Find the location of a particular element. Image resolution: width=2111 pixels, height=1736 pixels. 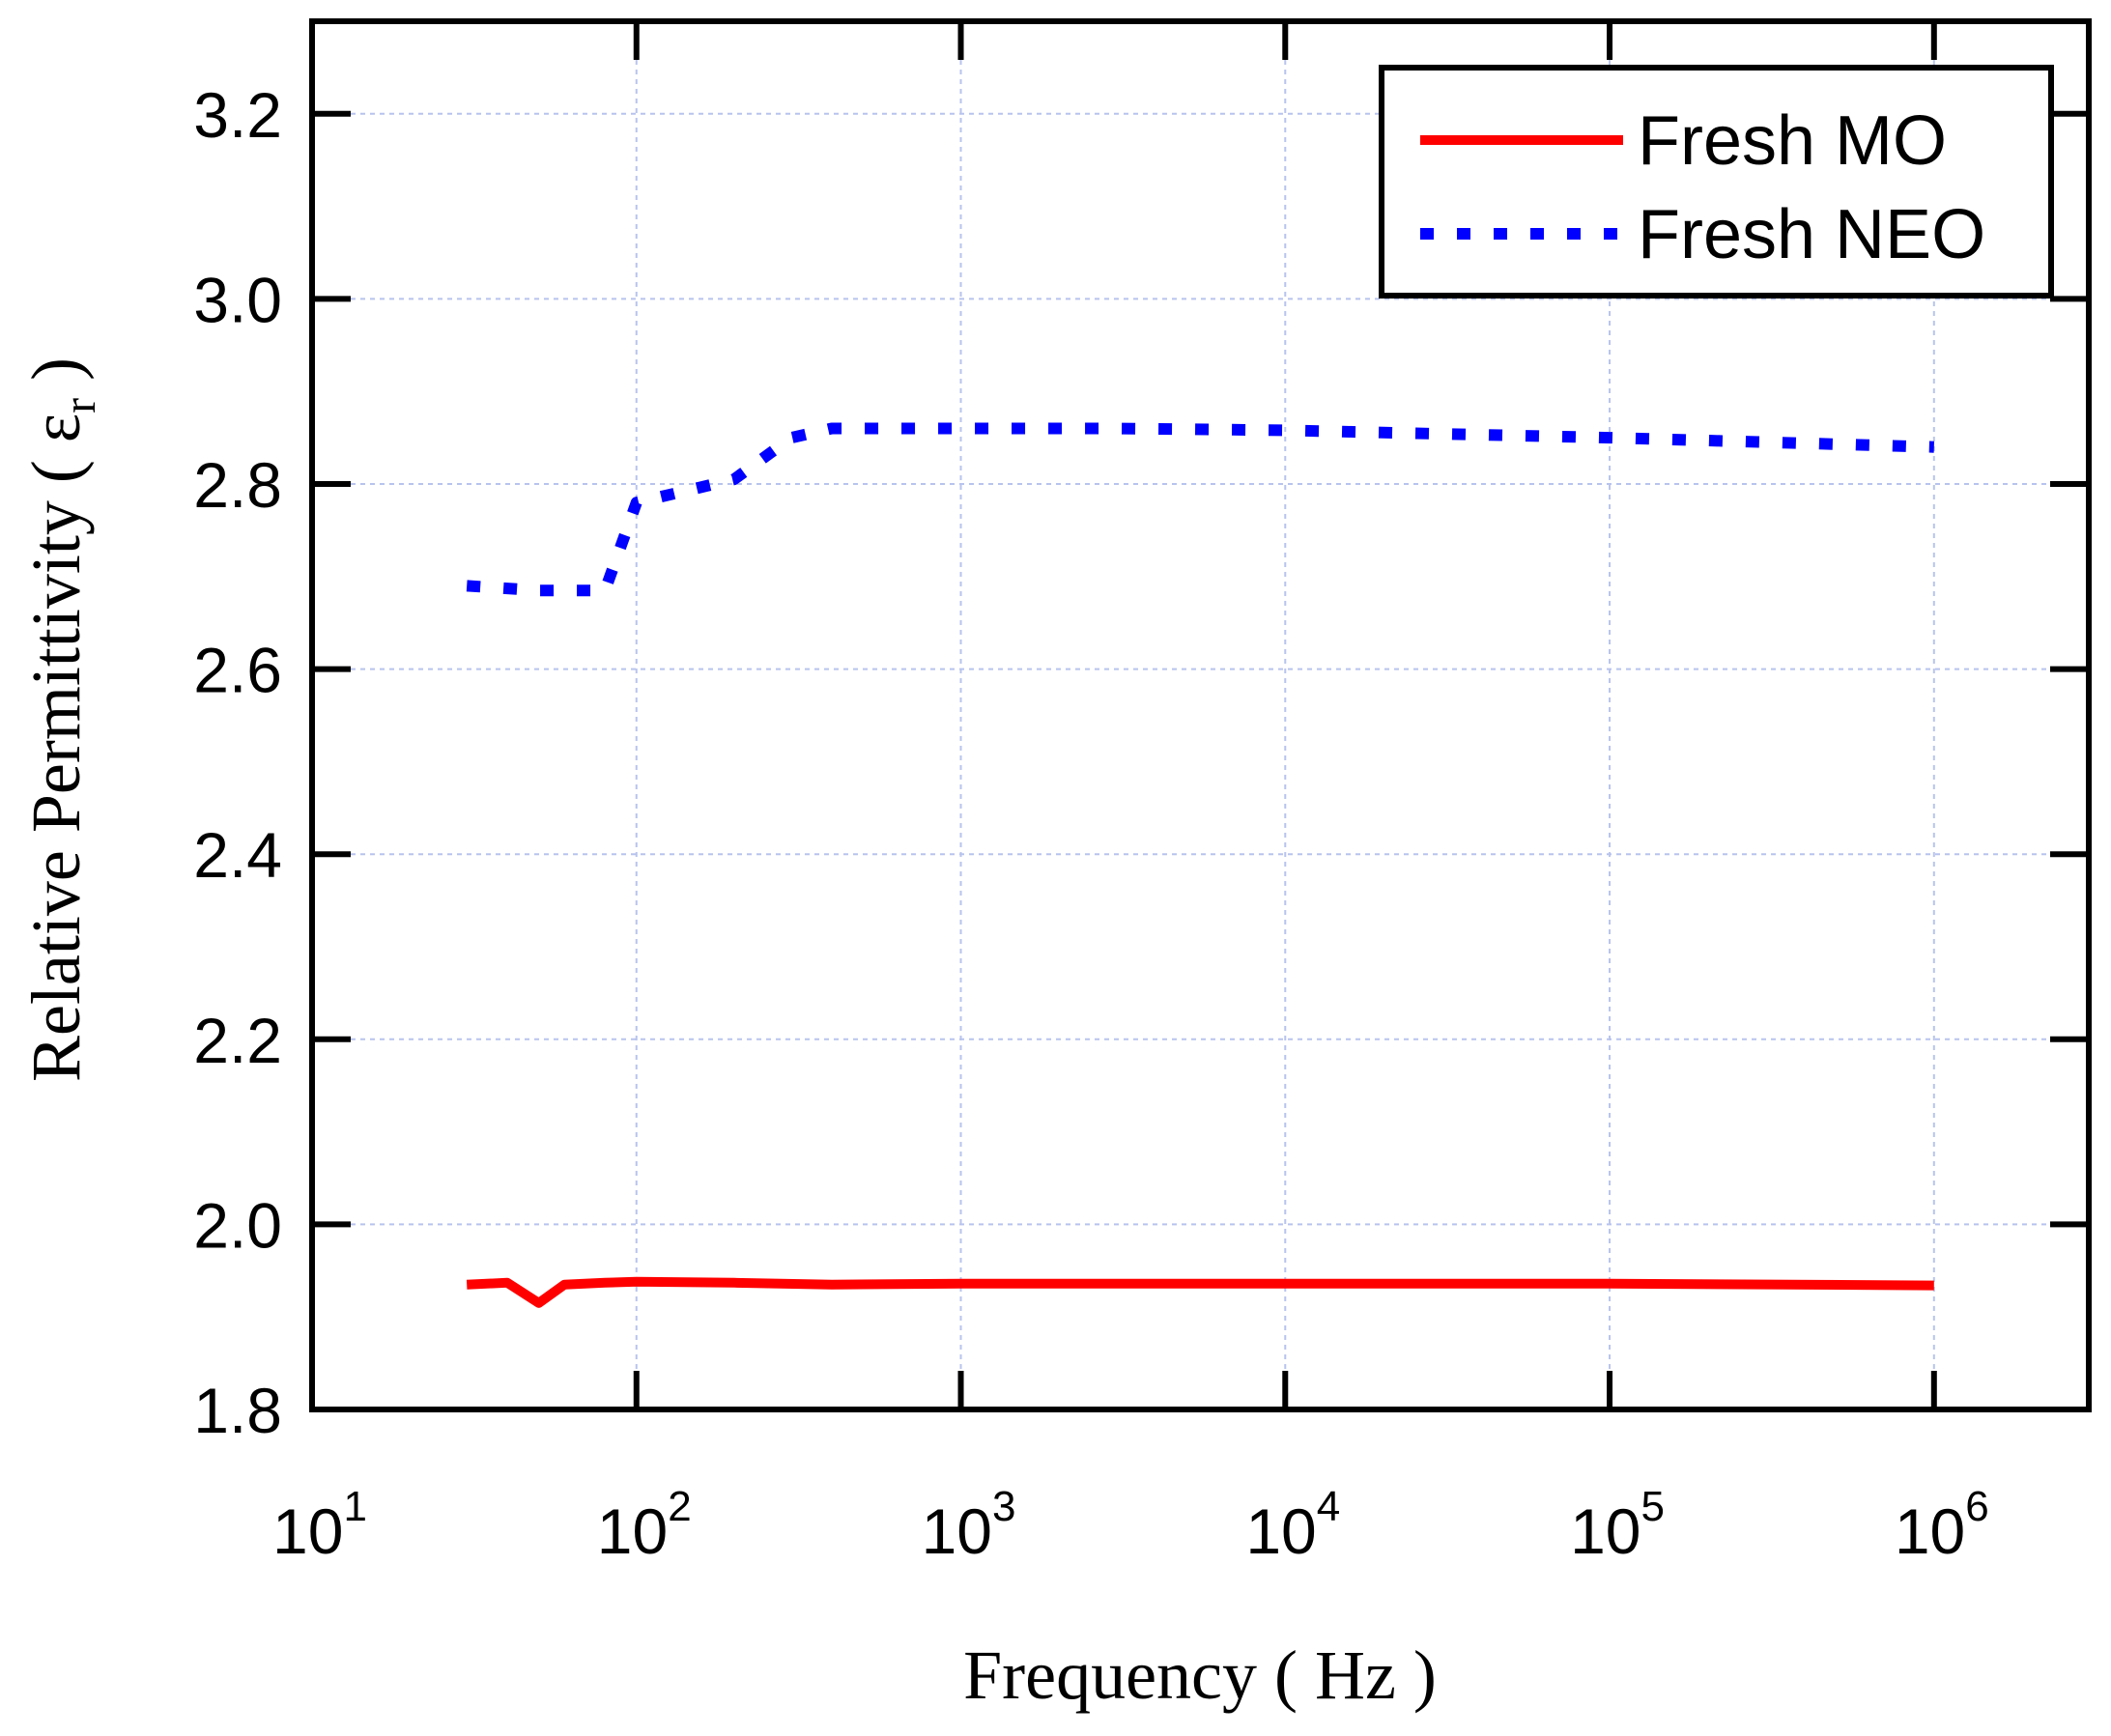

x-tick-exponent: 4 is located at coordinates (1328, 1506).